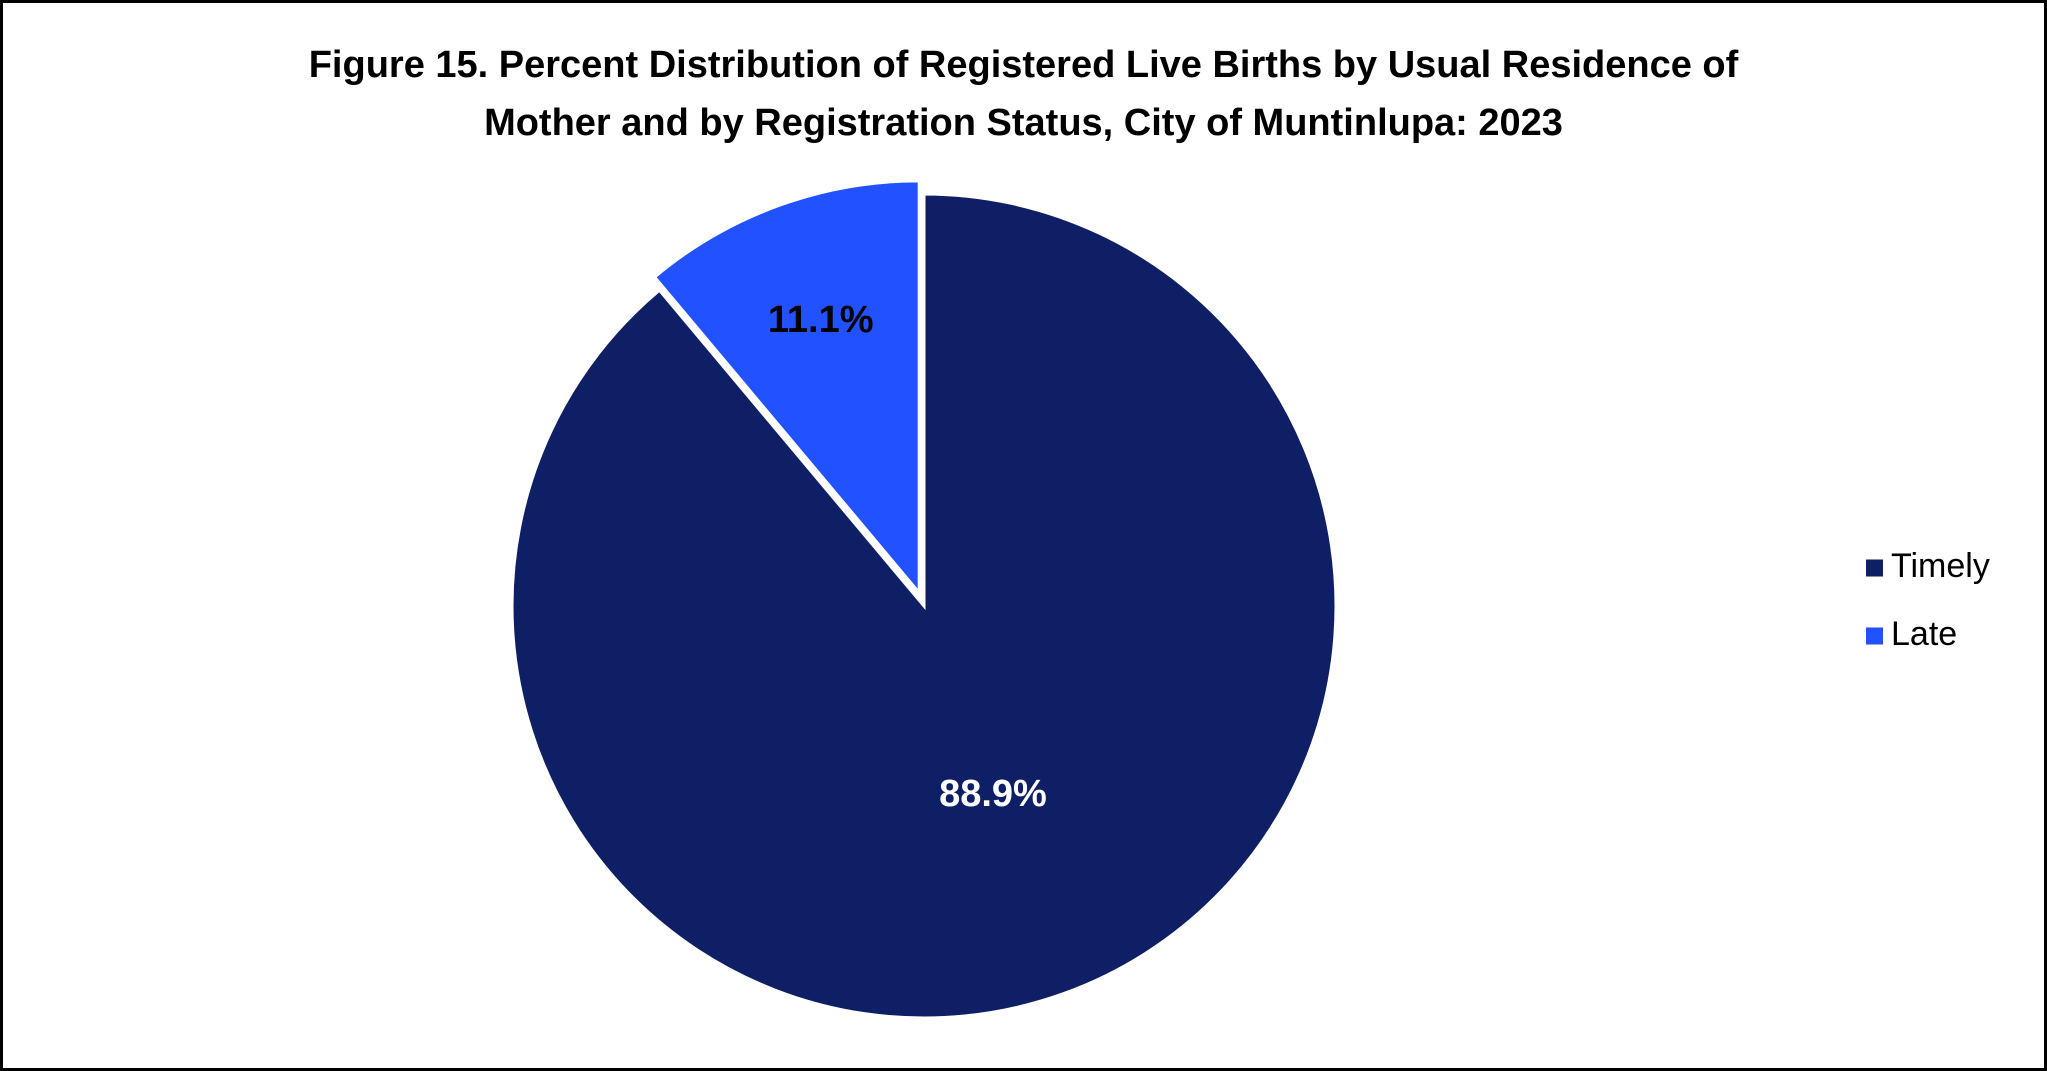 This screenshot has width=2047, height=1071. I want to click on legend-label-late: Late, so click(1924, 634).